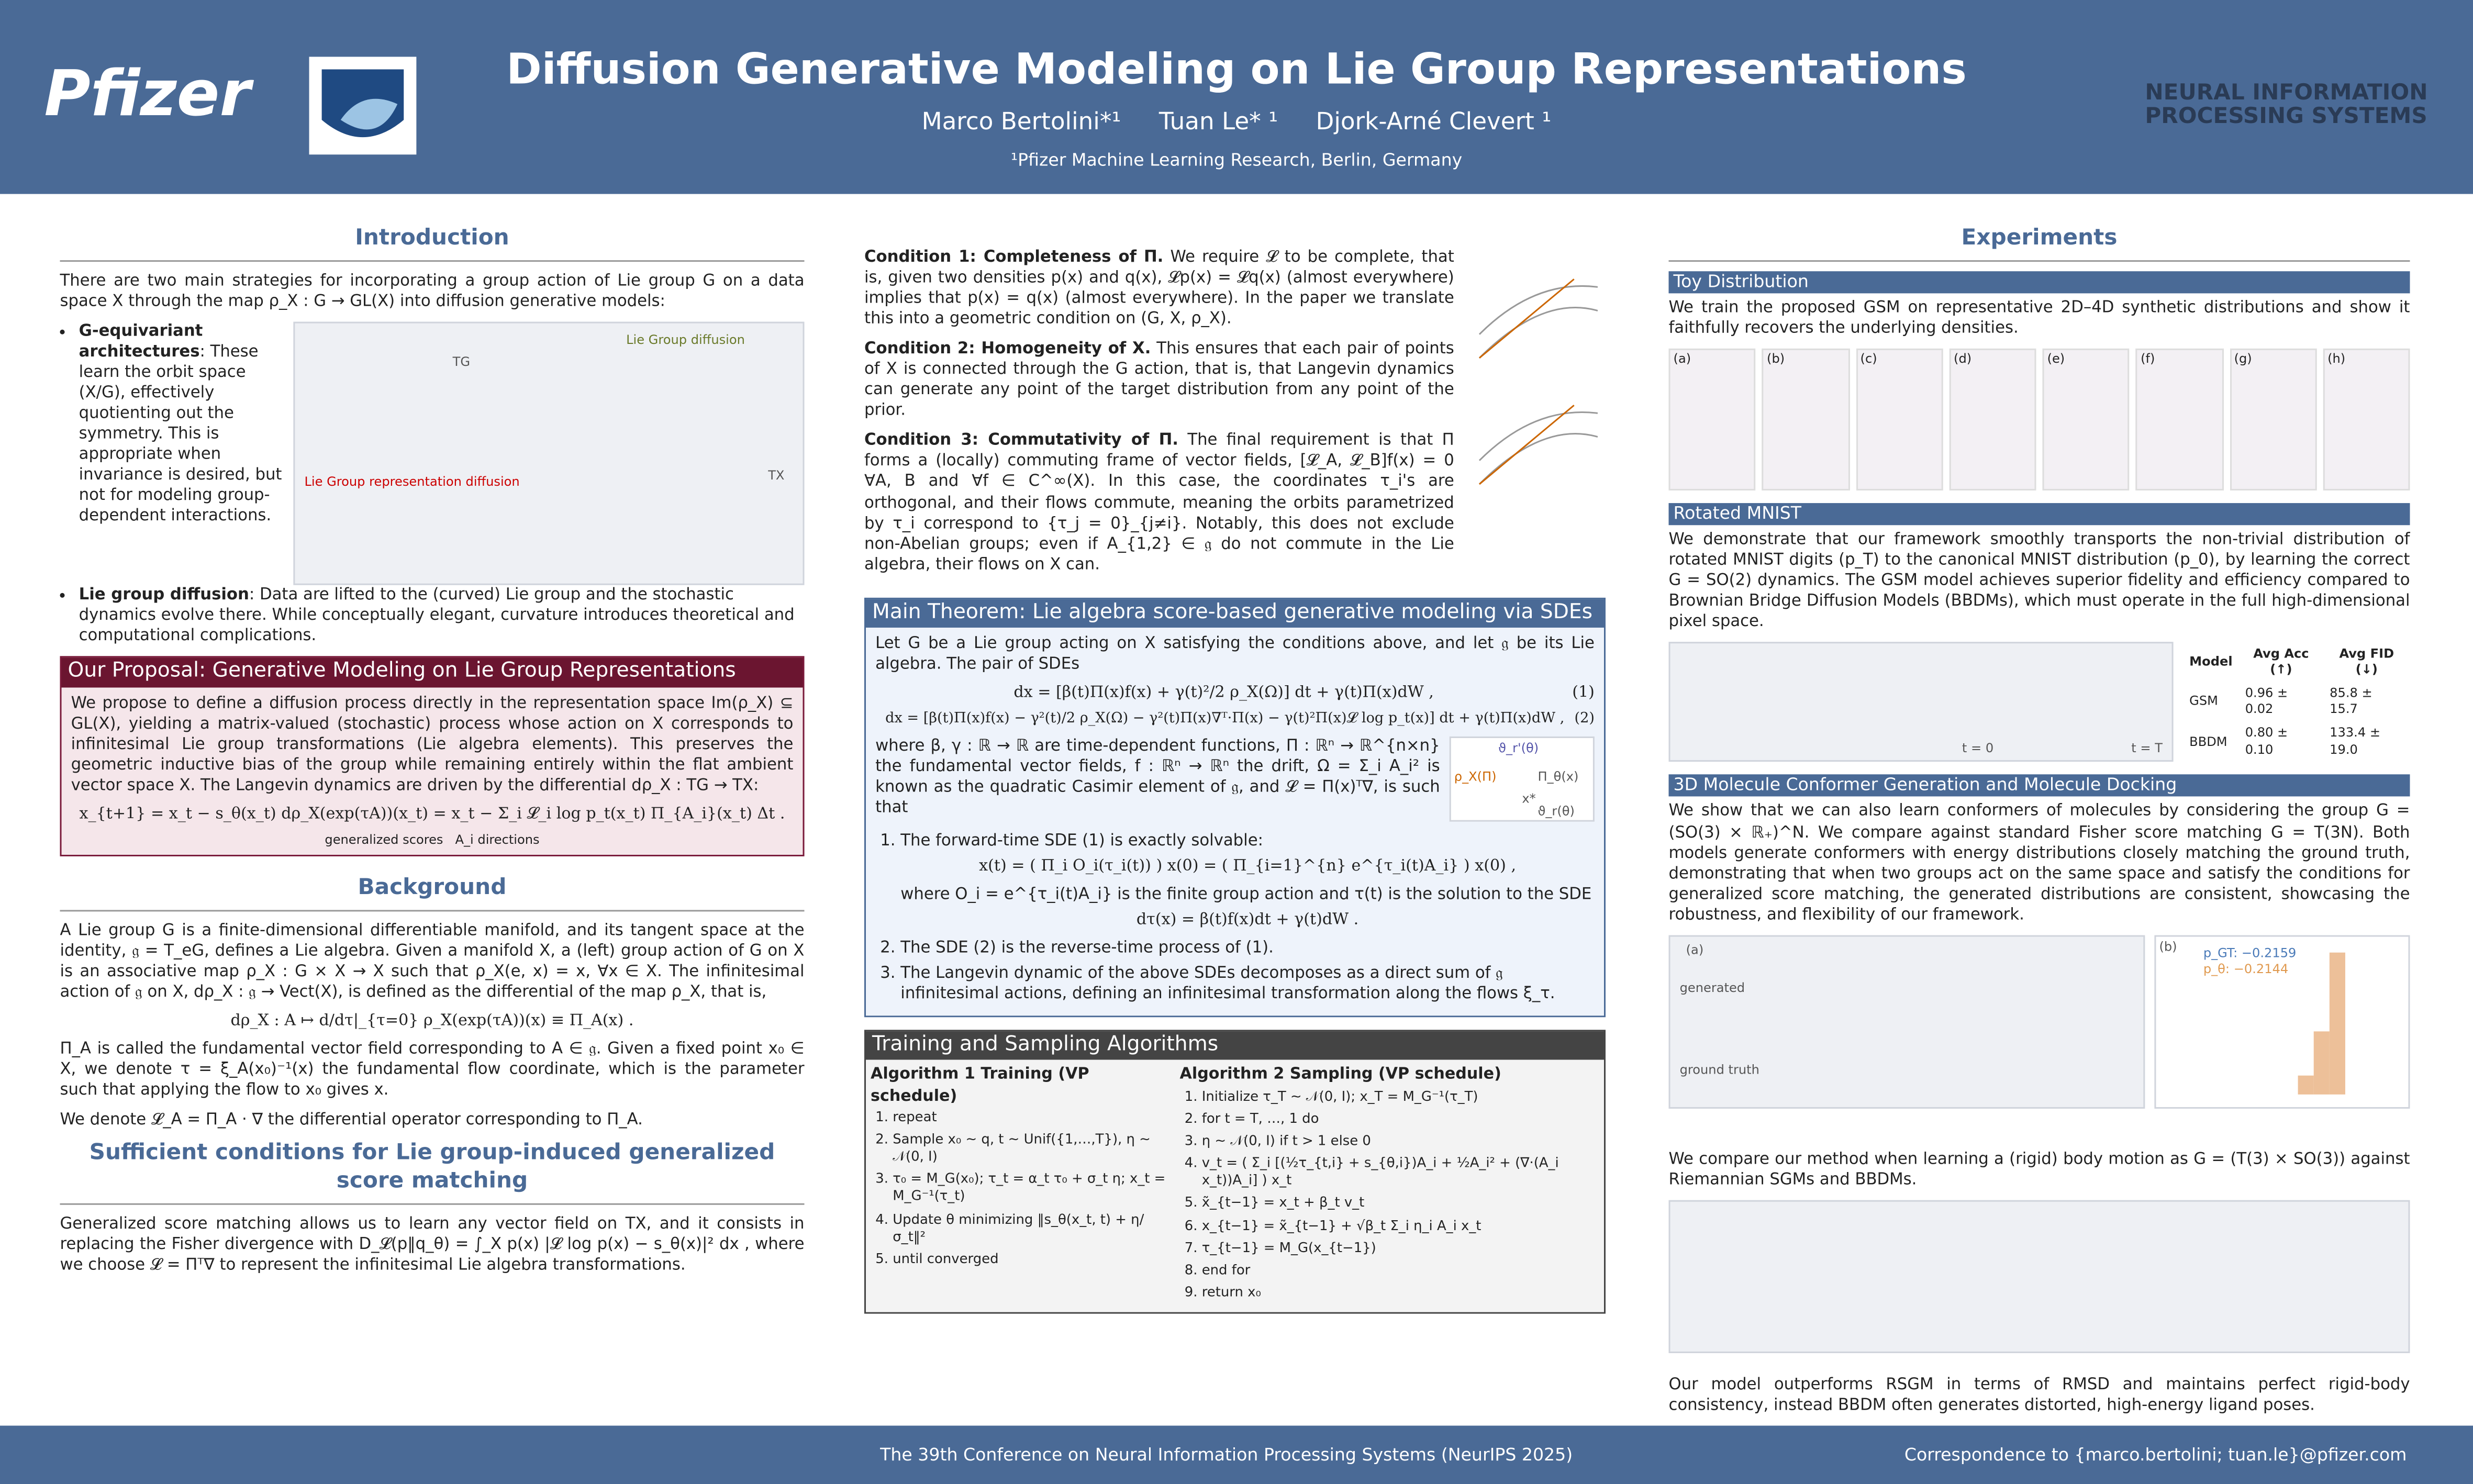  I want to click on text: ρ_X(Π), so click(1475, 776).